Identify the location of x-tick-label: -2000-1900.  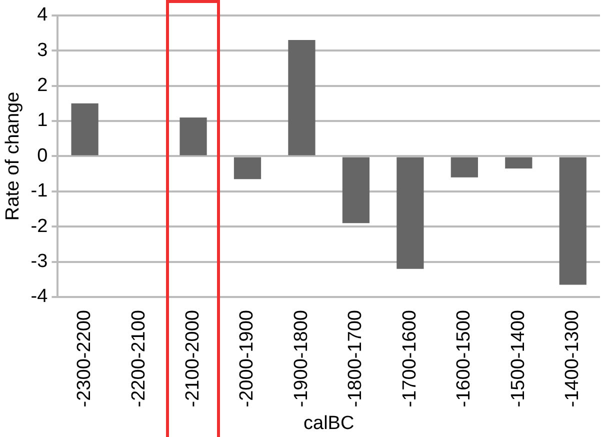
(247, 359).